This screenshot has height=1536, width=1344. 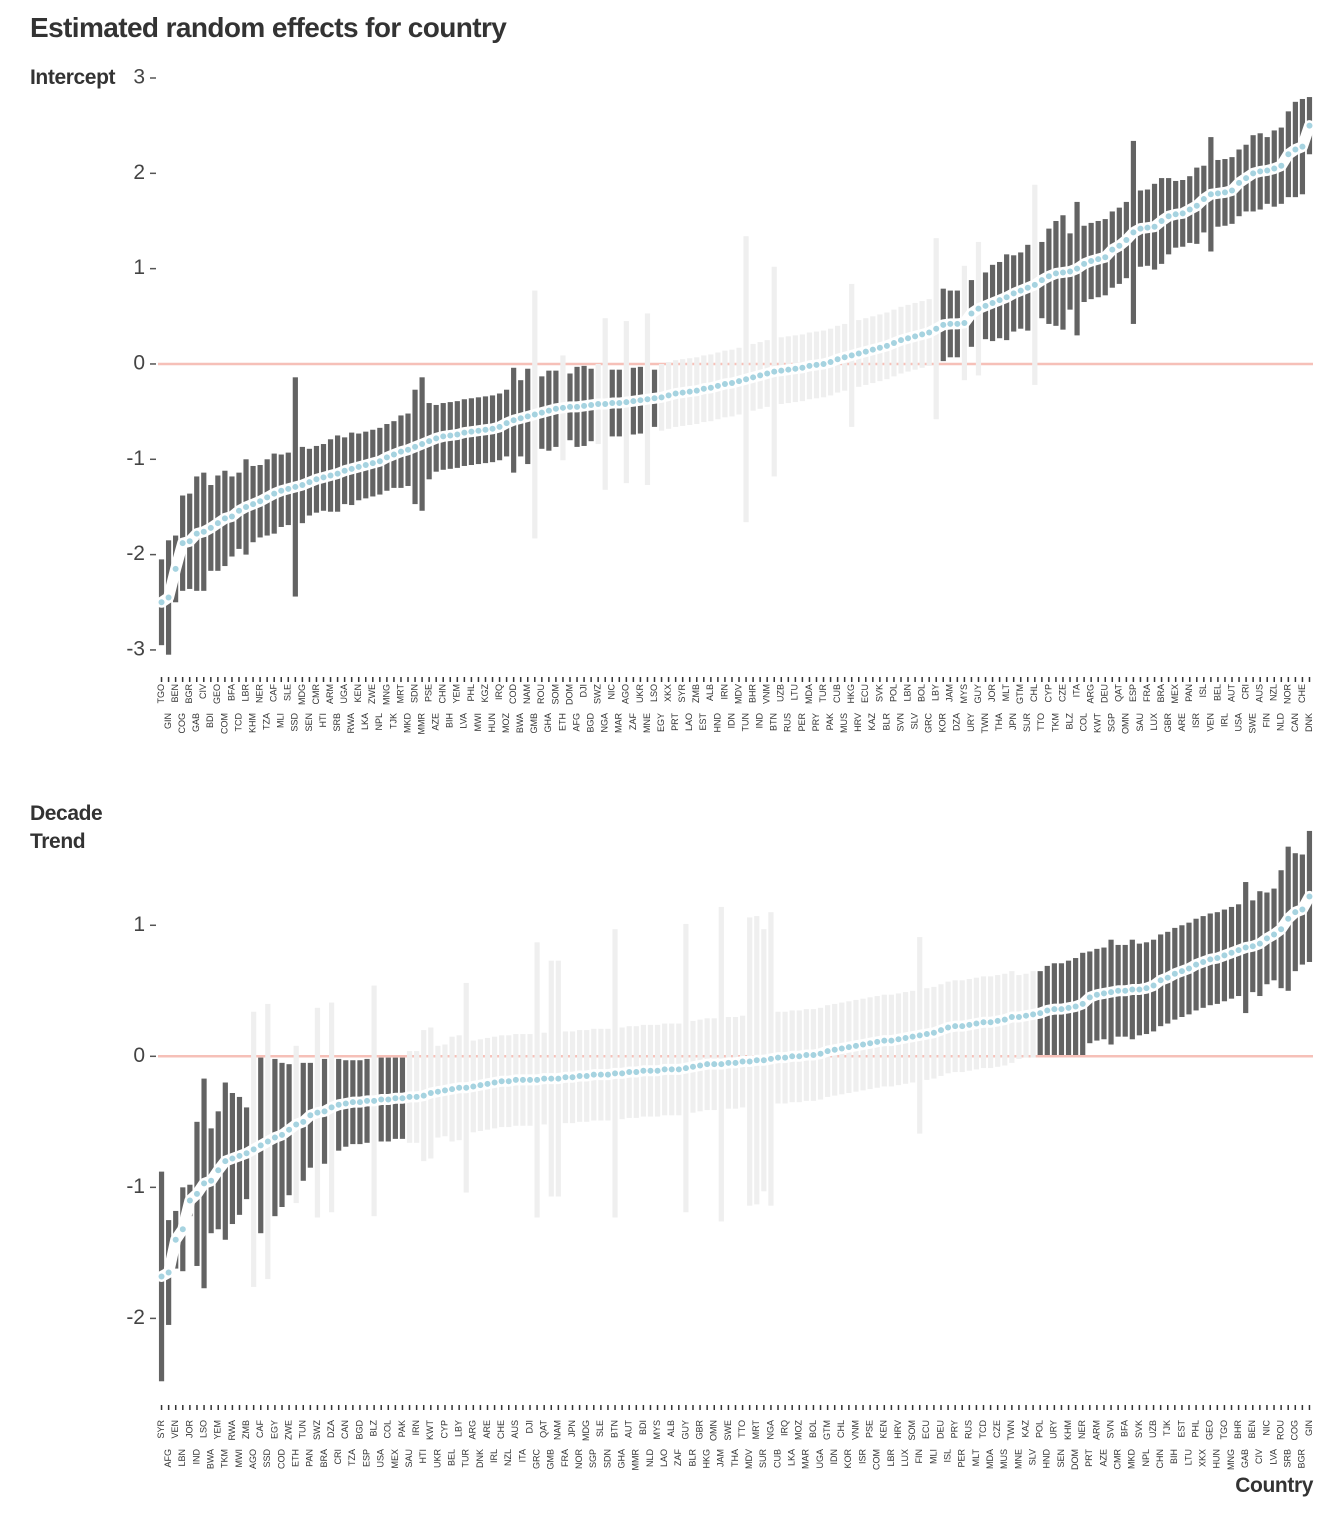 I want to click on x-tick-label: MMR, so click(x=636, y=1460).